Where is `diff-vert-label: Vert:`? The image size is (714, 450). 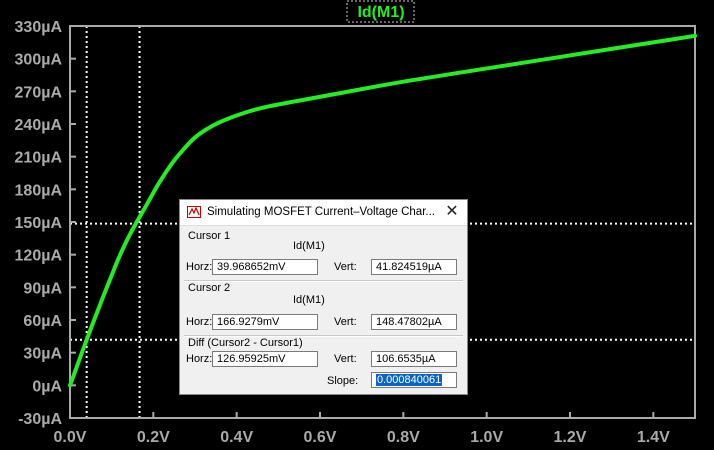
diff-vert-label: Vert: is located at coordinates (345, 359).